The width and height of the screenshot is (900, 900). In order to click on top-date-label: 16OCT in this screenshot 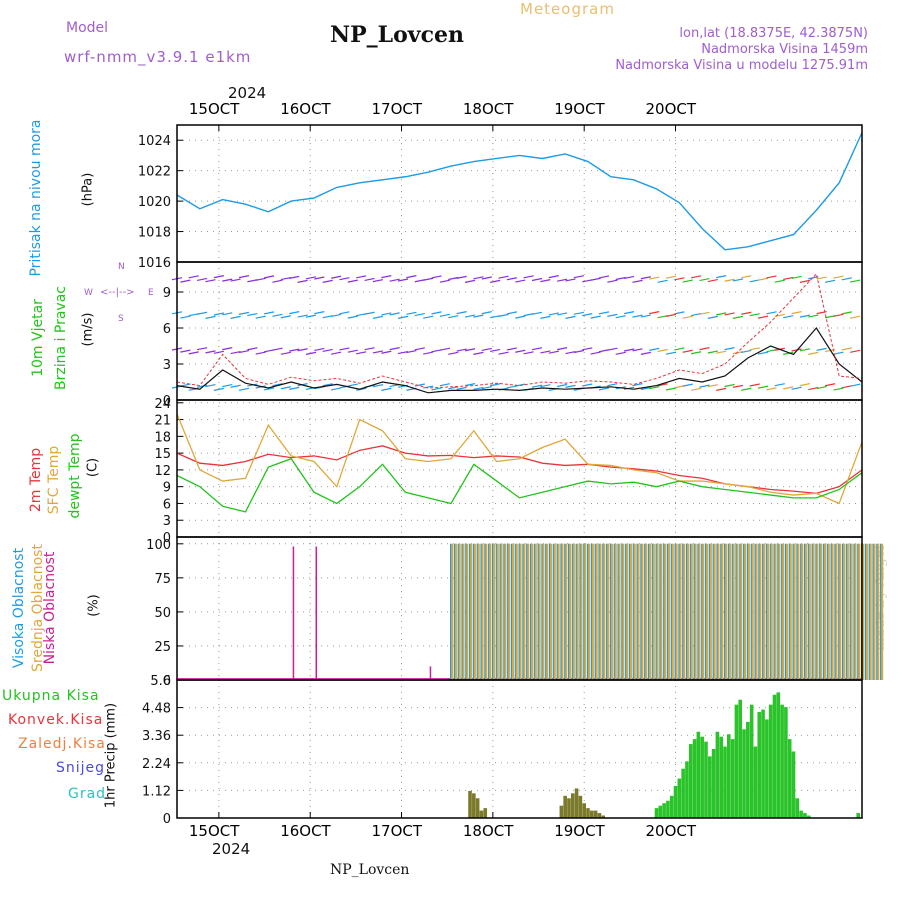, I will do `click(305, 109)`.